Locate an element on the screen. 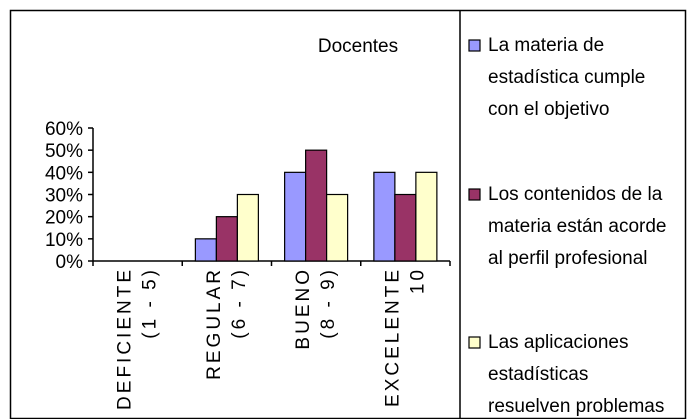  legend-label: estadística cumple is located at coordinates (566, 77).